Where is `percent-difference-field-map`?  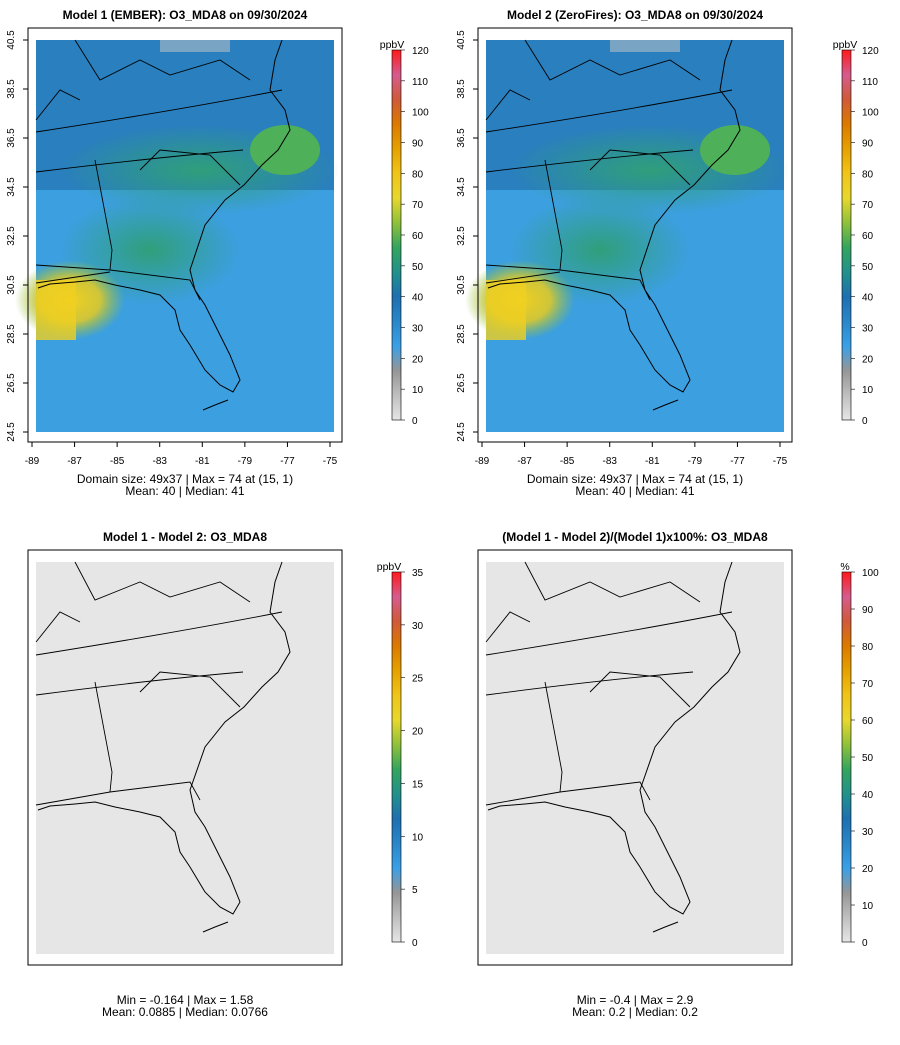 percent-difference-field-map is located at coordinates (635, 758).